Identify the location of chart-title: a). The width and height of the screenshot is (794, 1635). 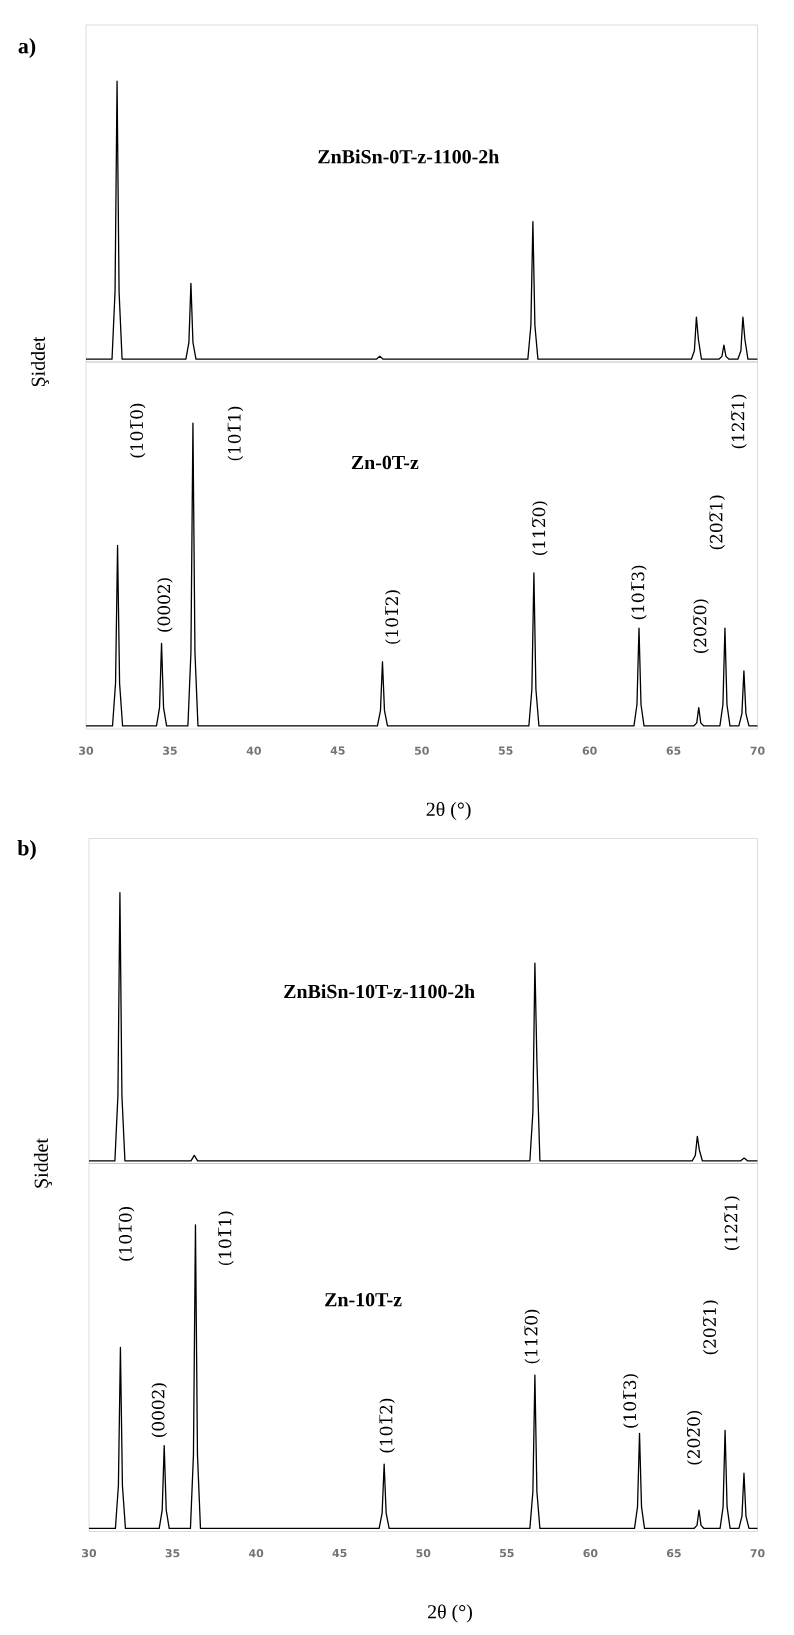
(27, 48).